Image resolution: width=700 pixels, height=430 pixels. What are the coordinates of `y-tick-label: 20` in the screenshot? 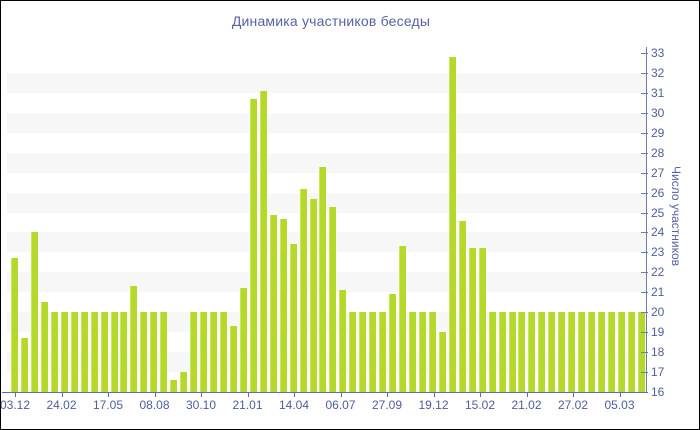 It's located at (658, 312).